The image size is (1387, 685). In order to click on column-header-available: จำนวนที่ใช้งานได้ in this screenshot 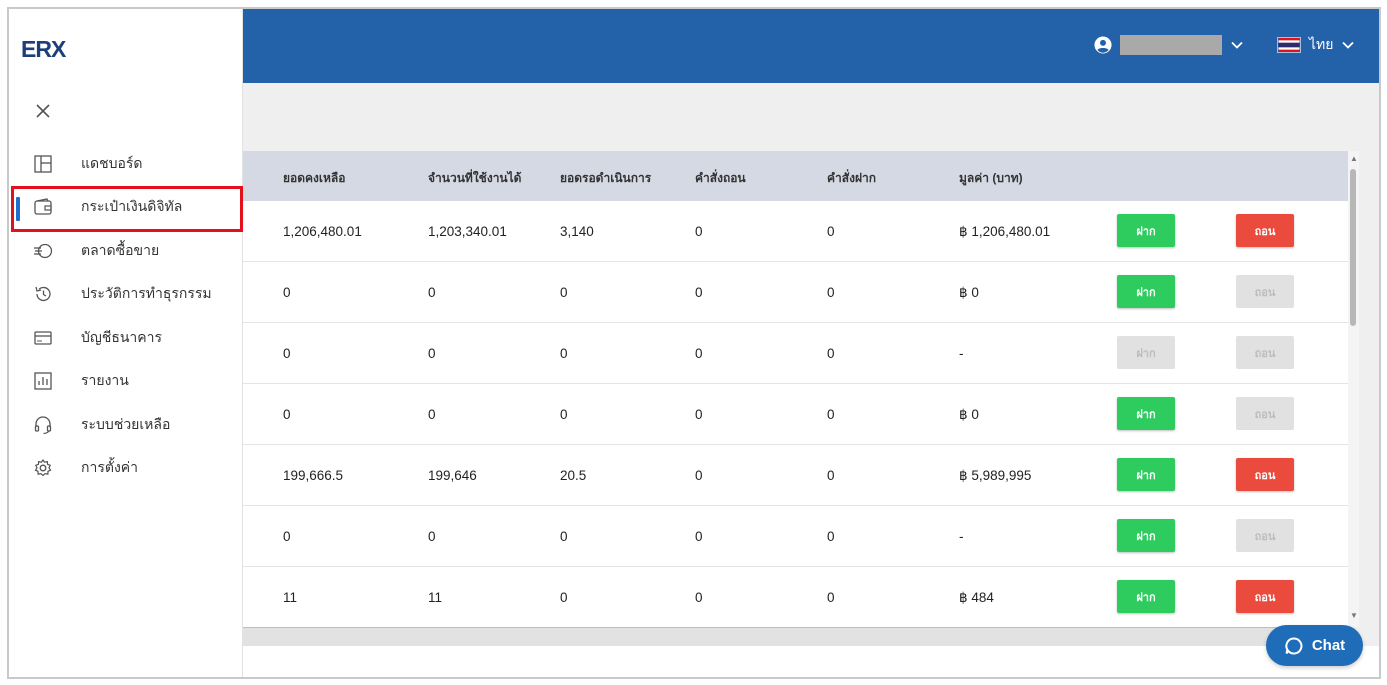, I will do `click(475, 178)`.